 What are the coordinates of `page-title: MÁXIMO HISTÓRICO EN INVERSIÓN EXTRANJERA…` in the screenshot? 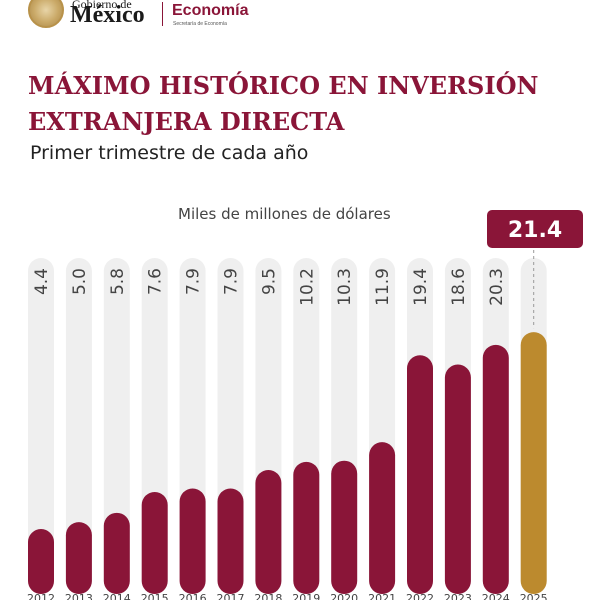 It's located at (308, 104).